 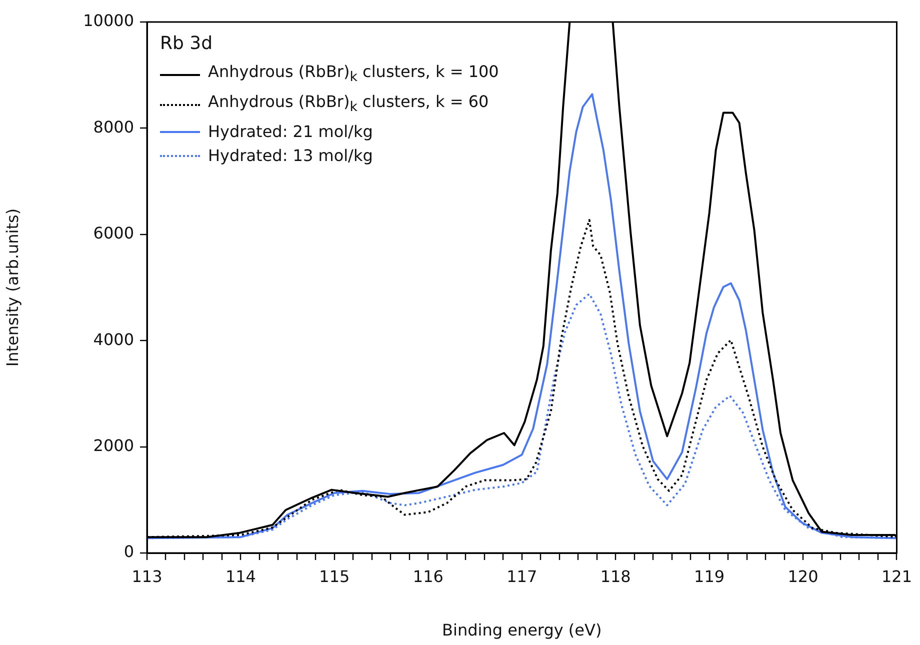 What do you see at coordinates (348, 104) in the screenshot?
I see `legend-label: Anhydrous (RbBr)$_{k}$ clusters, k = 60` at bounding box center [348, 104].